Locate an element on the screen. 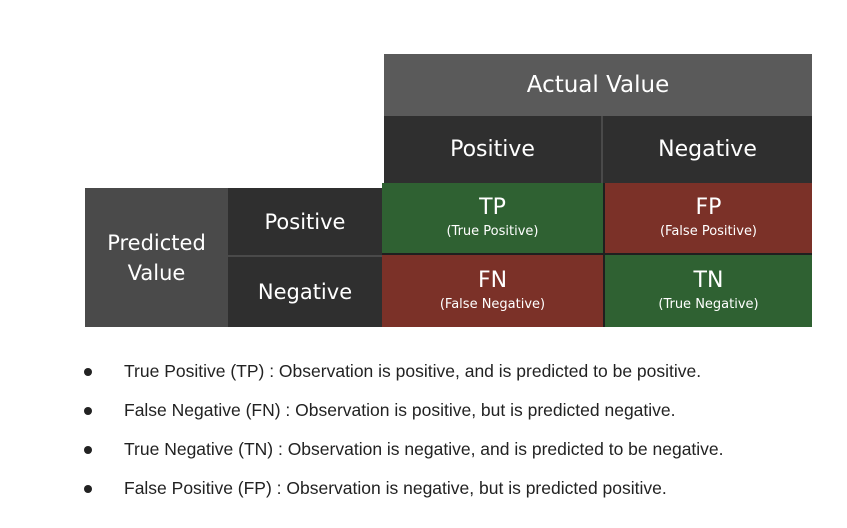 This screenshot has height=528, width=847. actual-value-header: Actual Value is located at coordinates (598, 85).